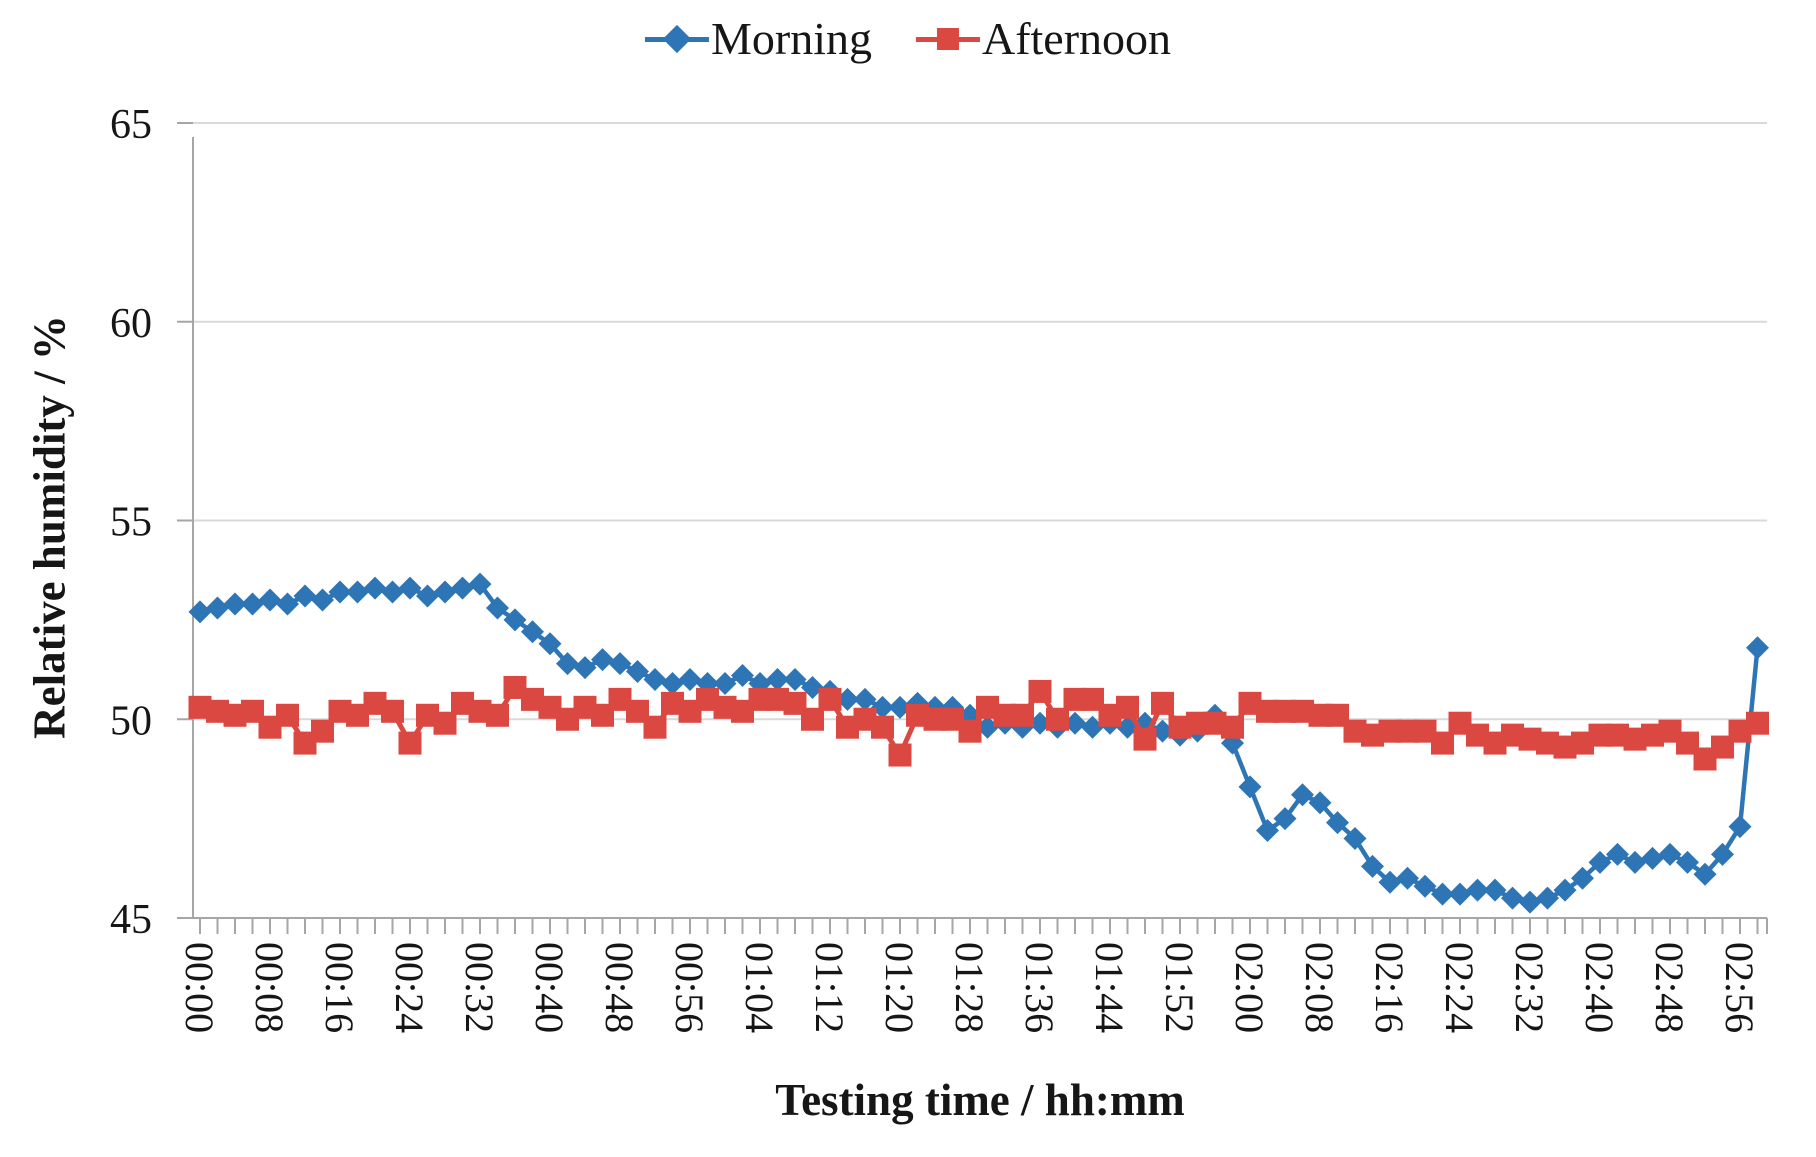 The width and height of the screenshot is (1816, 1157). Describe the element at coordinates (49, 527) in the screenshot. I see `y-axis-title: Relative humidity / %` at that location.